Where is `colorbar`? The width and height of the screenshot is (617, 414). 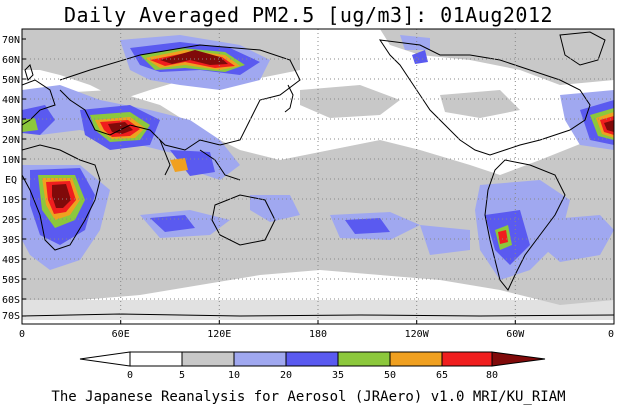 colorbar is located at coordinates (312, 359).